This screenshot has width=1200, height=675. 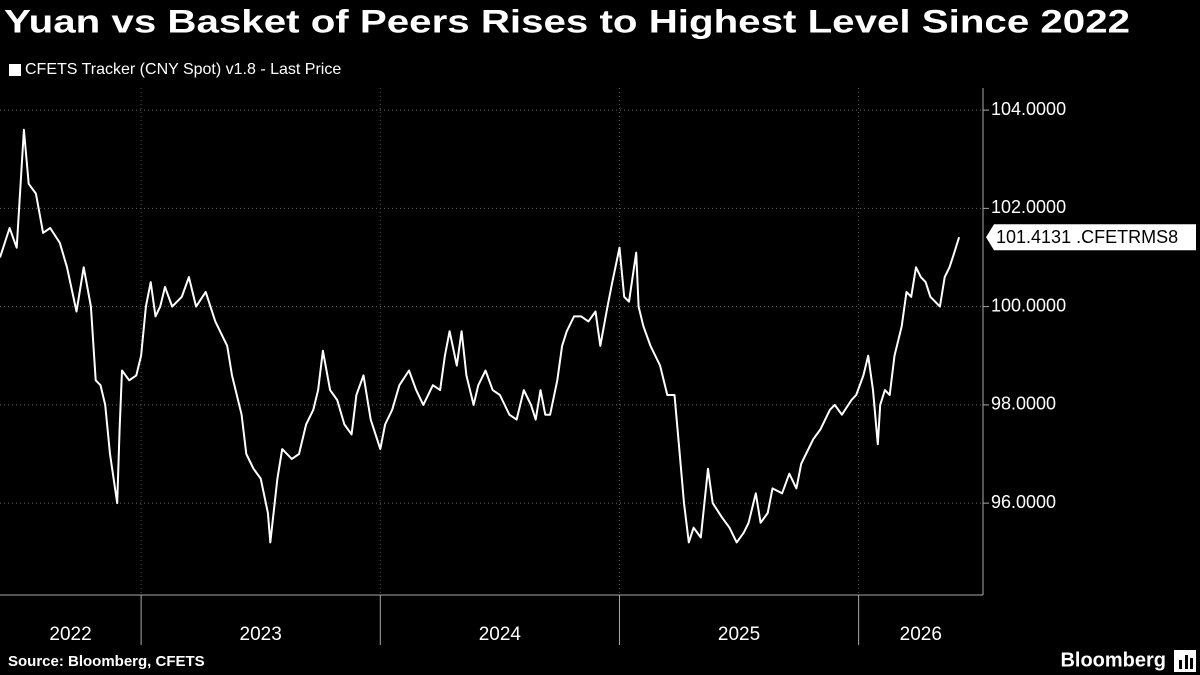 I want to click on source-note: Source: Bloomberg, CFETS, so click(x=106, y=661).